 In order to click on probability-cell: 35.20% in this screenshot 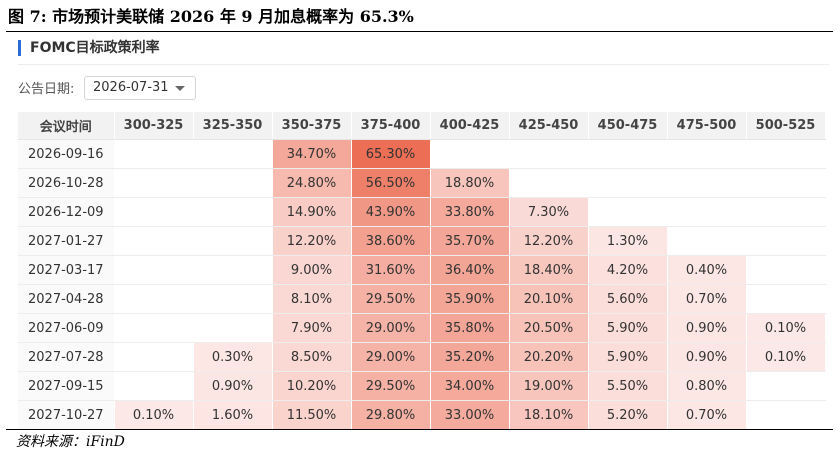, I will do `click(470, 357)`.